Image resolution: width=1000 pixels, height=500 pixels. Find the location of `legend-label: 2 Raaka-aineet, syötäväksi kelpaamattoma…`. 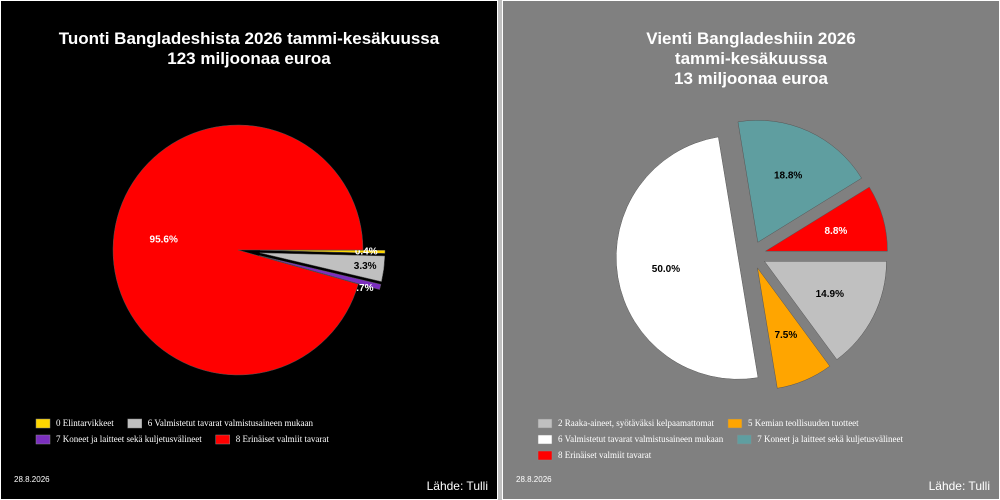

legend-label: 2 Raaka-aineet, syötäväksi kelpaamattoma… is located at coordinates (636, 423).